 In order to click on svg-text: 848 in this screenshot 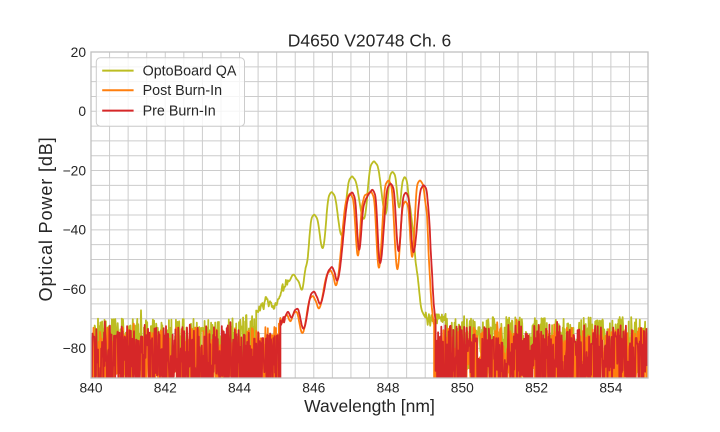, I will do `click(388, 387)`.